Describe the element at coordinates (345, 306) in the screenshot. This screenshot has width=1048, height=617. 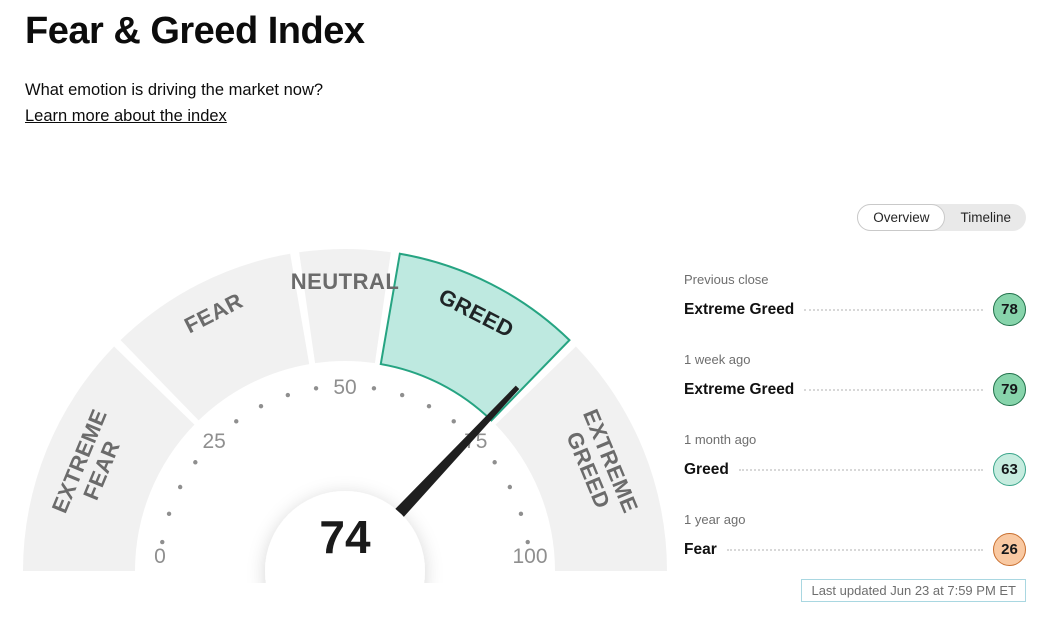
I see `gauge-segment-neutral` at that location.